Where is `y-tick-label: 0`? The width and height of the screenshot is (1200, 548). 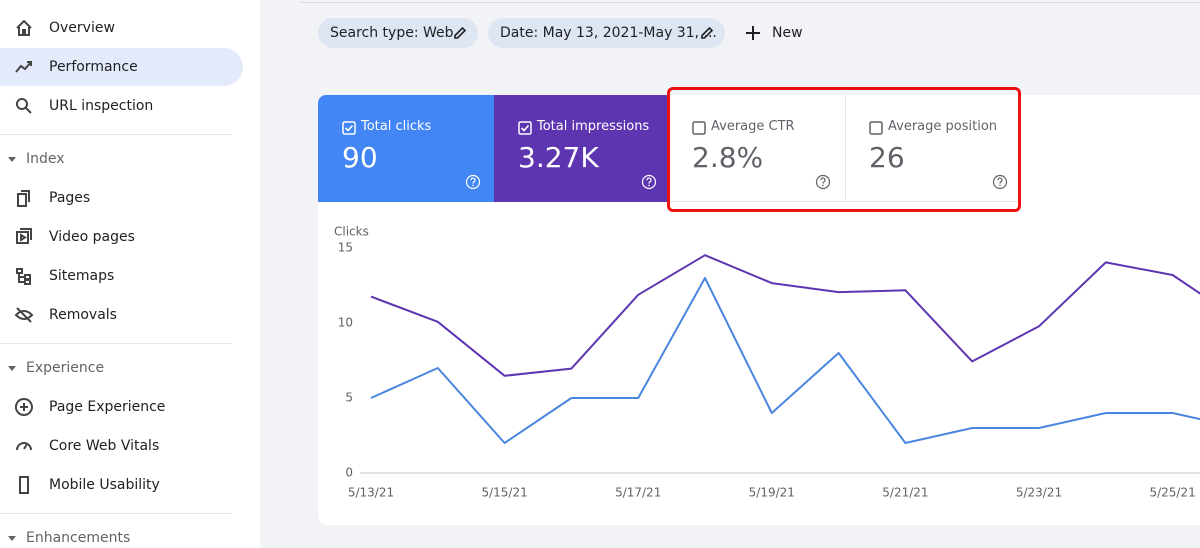
y-tick-label: 0 is located at coordinates (349, 473).